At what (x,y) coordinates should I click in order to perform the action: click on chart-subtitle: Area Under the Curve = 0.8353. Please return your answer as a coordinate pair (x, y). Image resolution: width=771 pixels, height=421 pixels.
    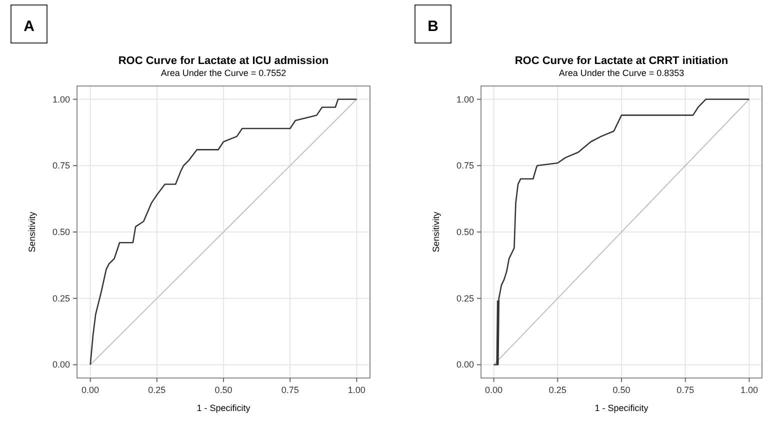
    Looking at the image, I should click on (621, 73).